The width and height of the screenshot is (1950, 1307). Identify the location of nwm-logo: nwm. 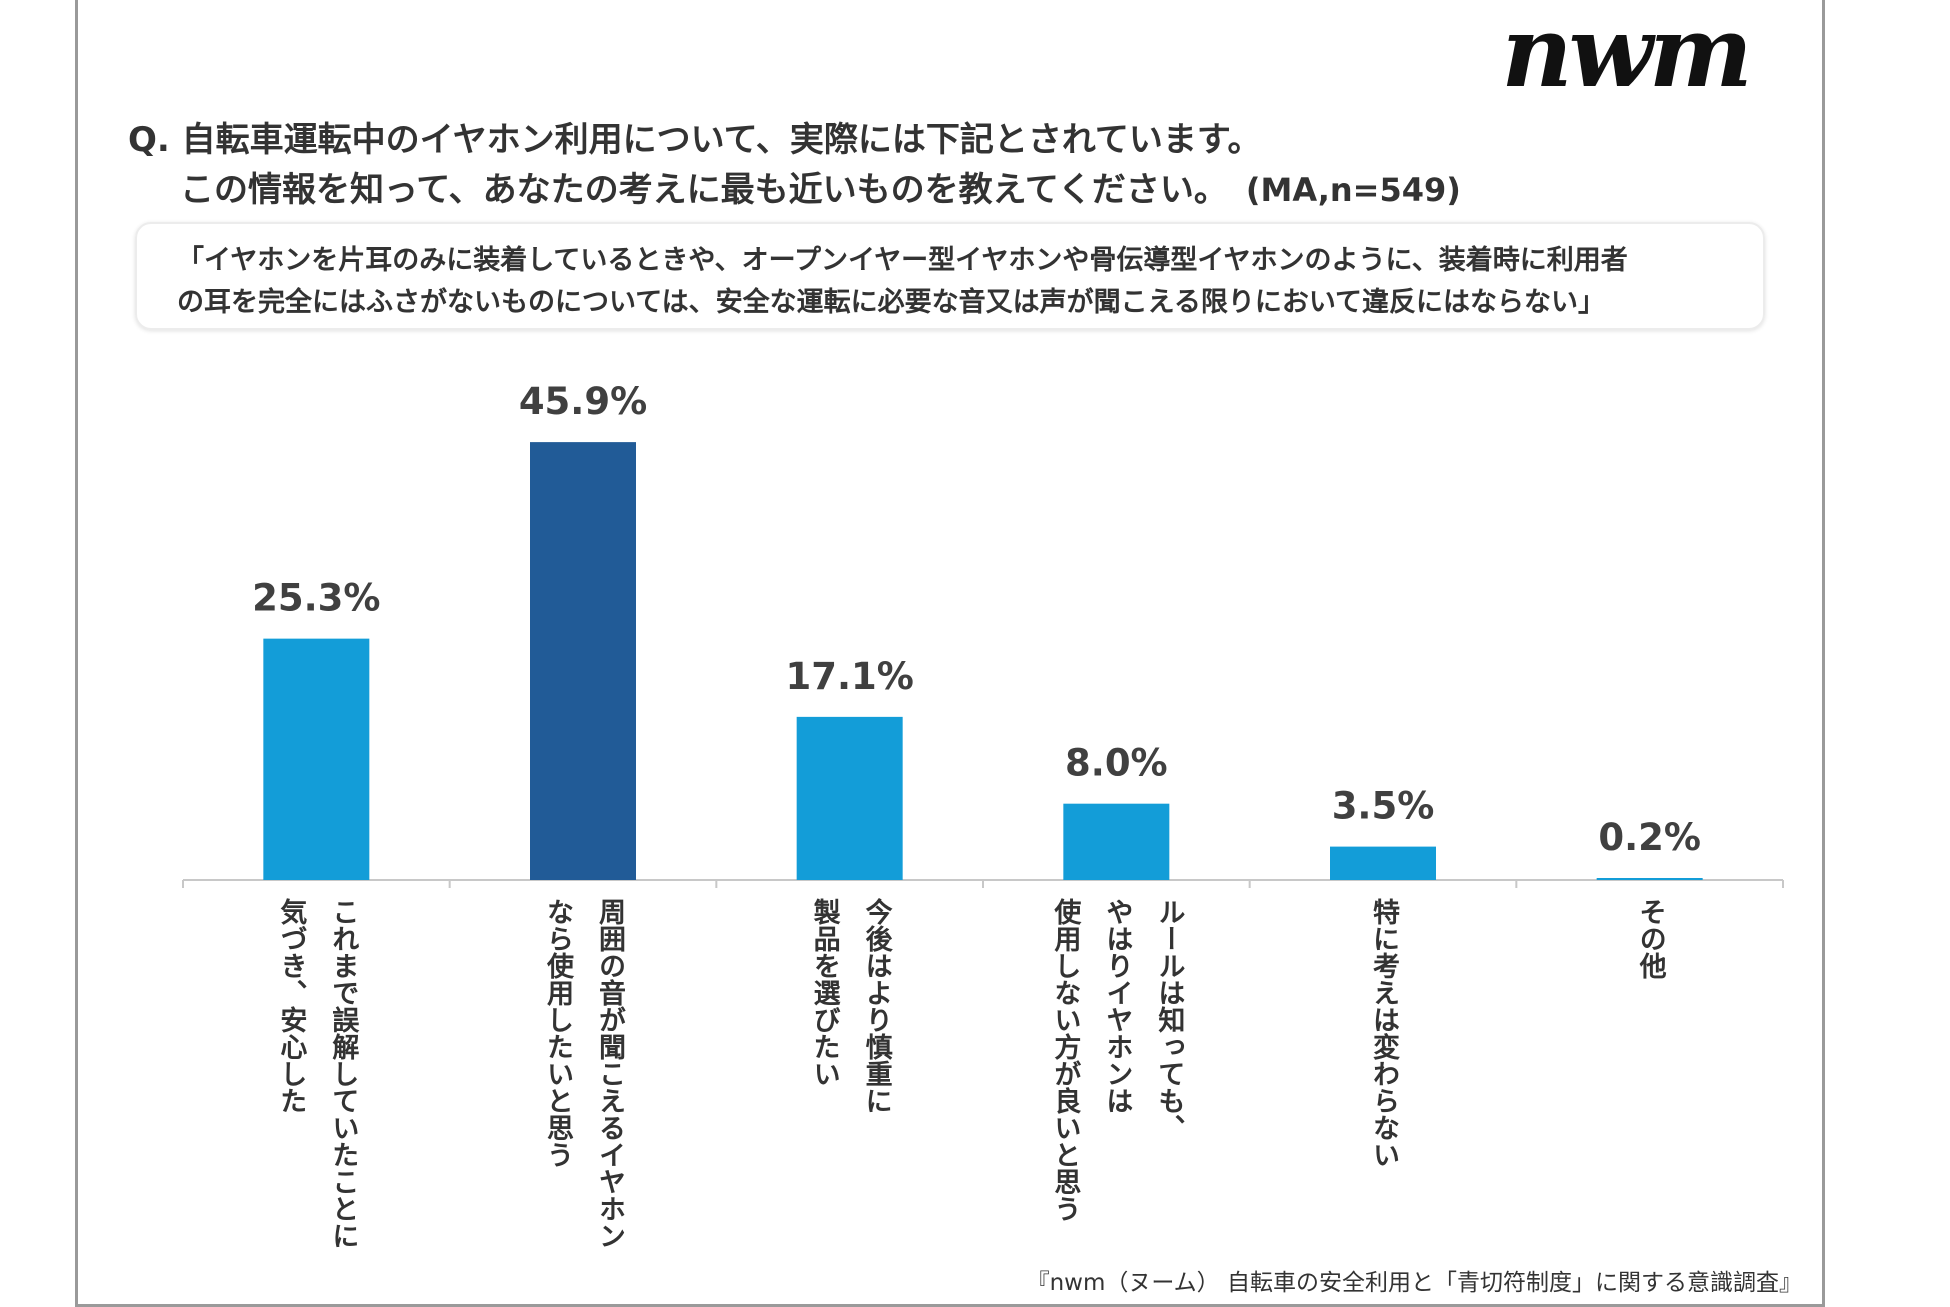
(1626, 60).